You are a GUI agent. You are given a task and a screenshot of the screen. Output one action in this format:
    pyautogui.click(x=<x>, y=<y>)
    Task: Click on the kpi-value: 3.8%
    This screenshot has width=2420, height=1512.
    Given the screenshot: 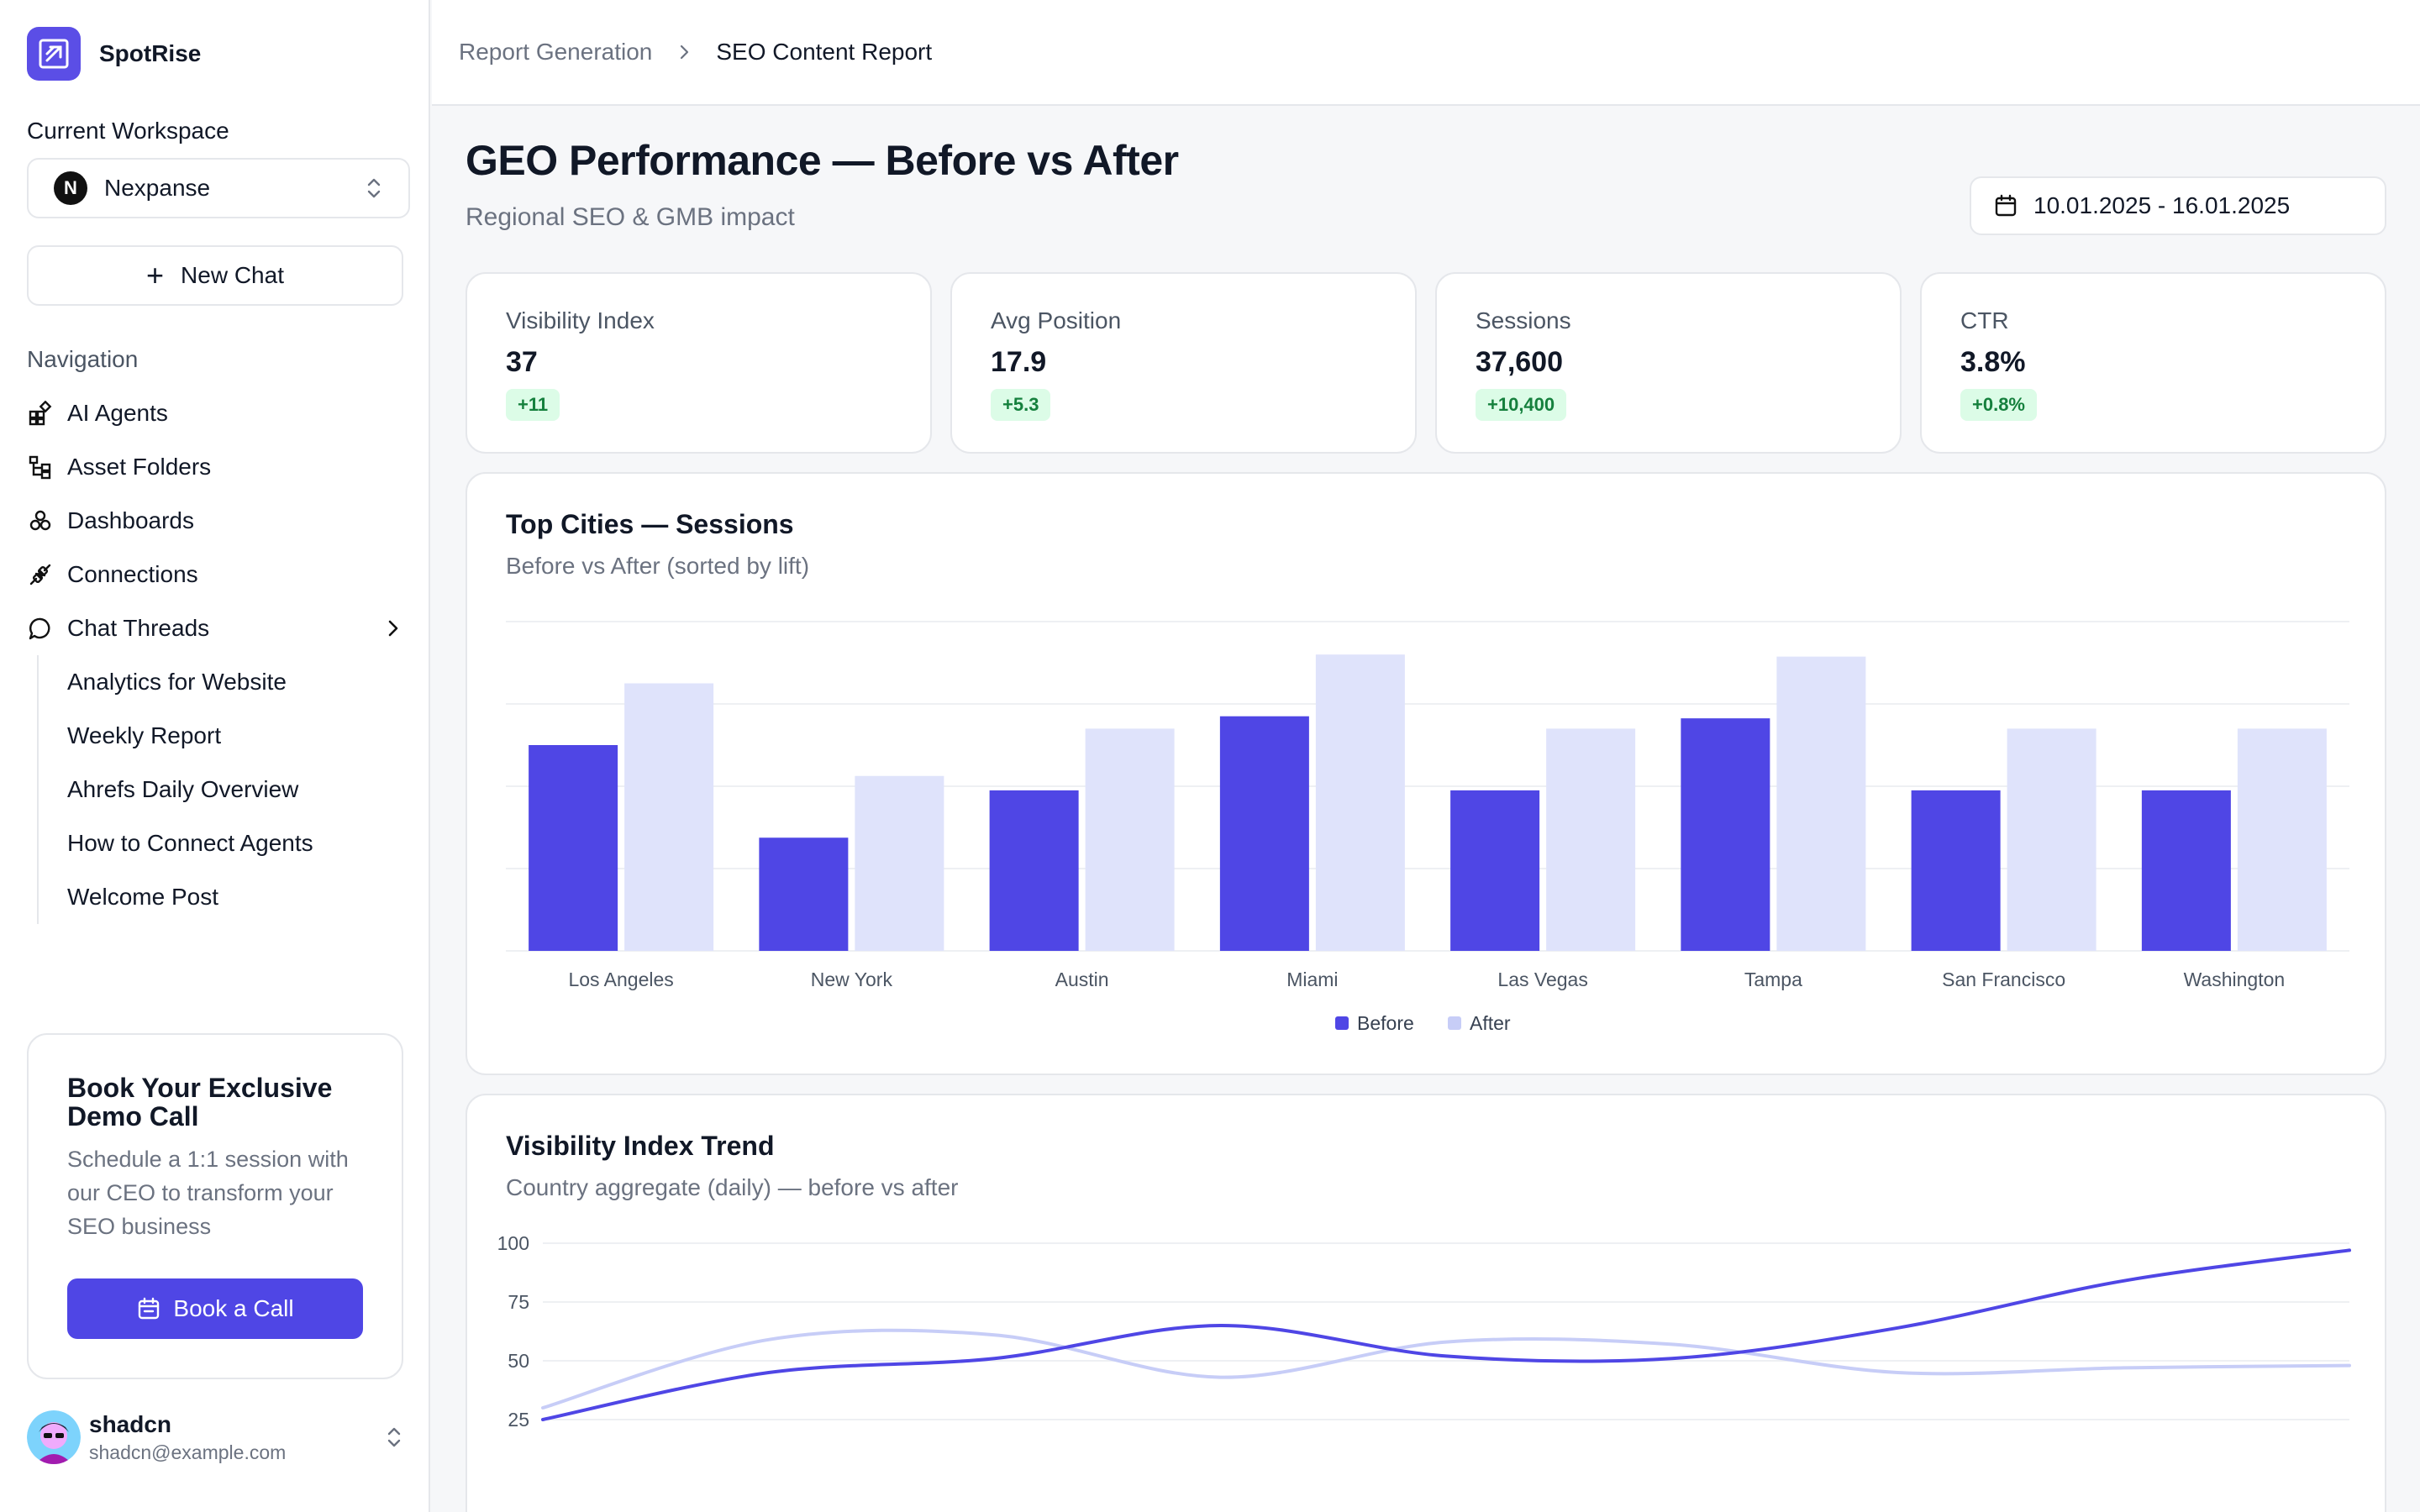 What is the action you would take?
    pyautogui.click(x=1993, y=362)
    